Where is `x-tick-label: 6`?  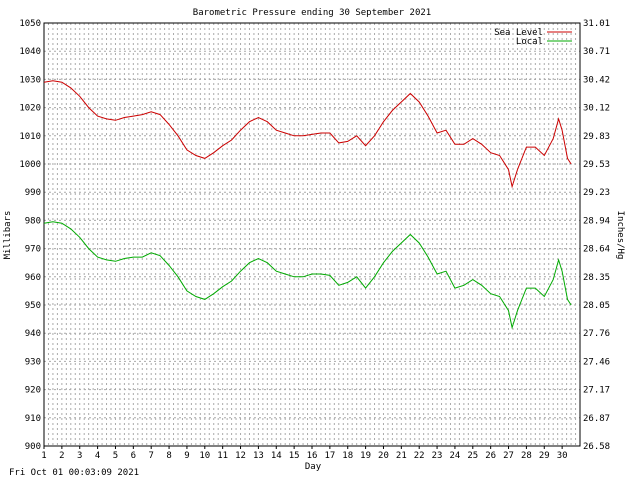
x-tick-label: 6 is located at coordinates (133, 456).